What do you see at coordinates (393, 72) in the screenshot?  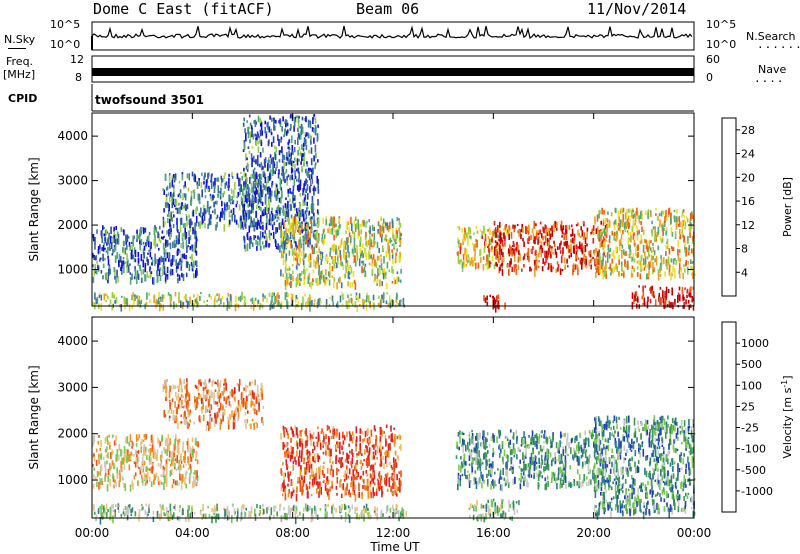 I see `freq-trace-band` at bounding box center [393, 72].